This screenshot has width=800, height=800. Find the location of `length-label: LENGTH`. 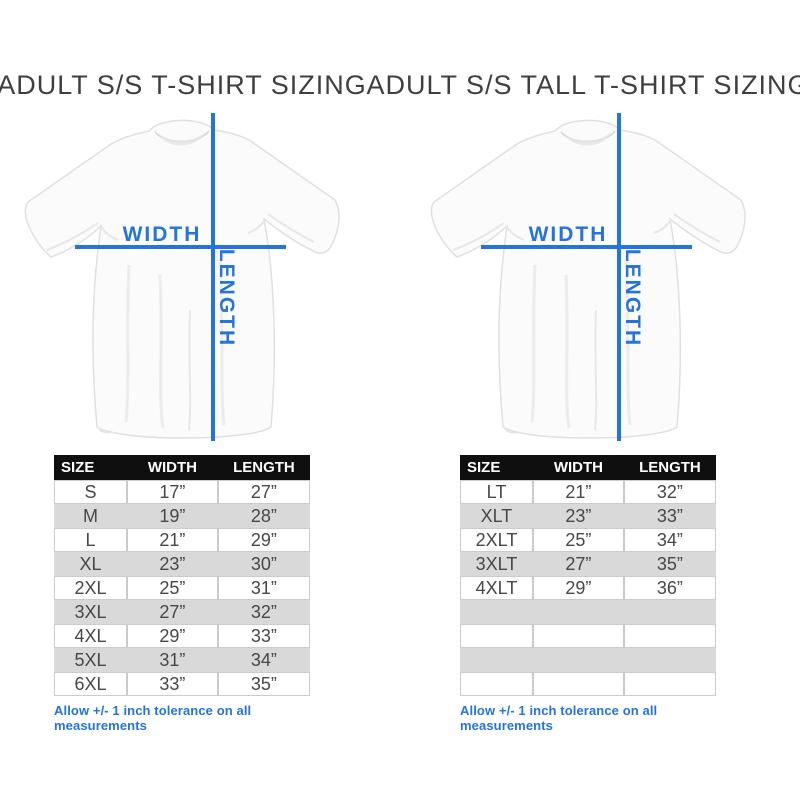

length-label: LENGTH is located at coordinates (226, 298).